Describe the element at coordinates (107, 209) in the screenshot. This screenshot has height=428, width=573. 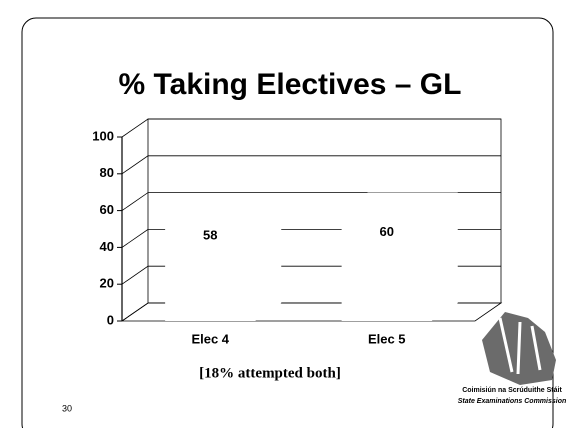
I see `y-tick-label: 60` at that location.